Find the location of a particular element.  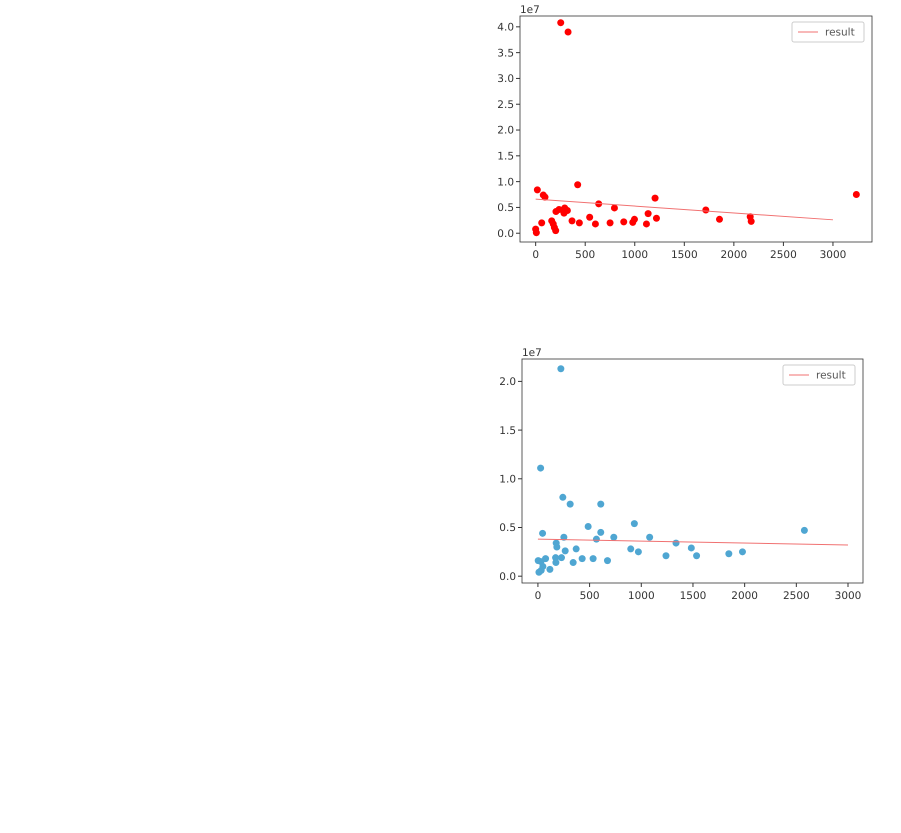

y-tick-label: 3.0 is located at coordinates (505, 79).